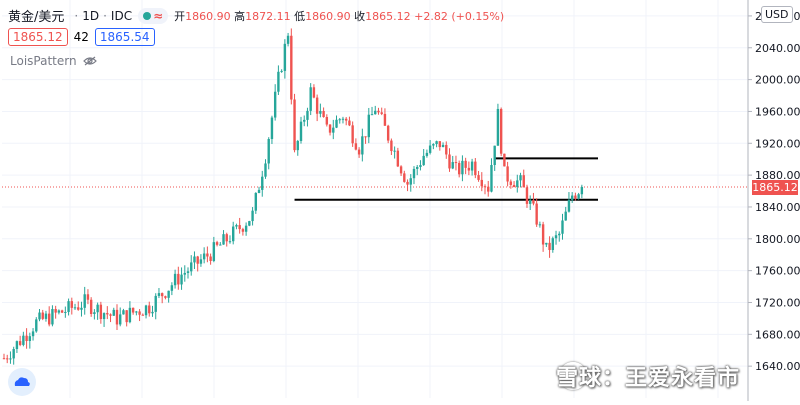 The height and width of the screenshot is (405, 800). Describe the element at coordinates (22, 382) in the screenshot. I see `tradingview-logo-icon` at that location.